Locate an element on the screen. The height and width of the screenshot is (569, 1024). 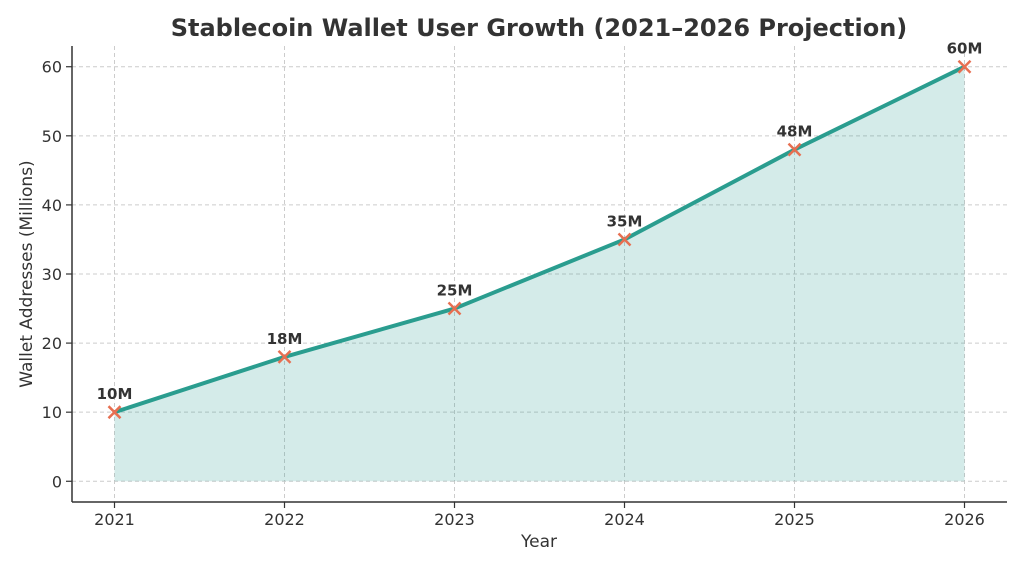
data-label-2026: 60M is located at coordinates (965, 49).